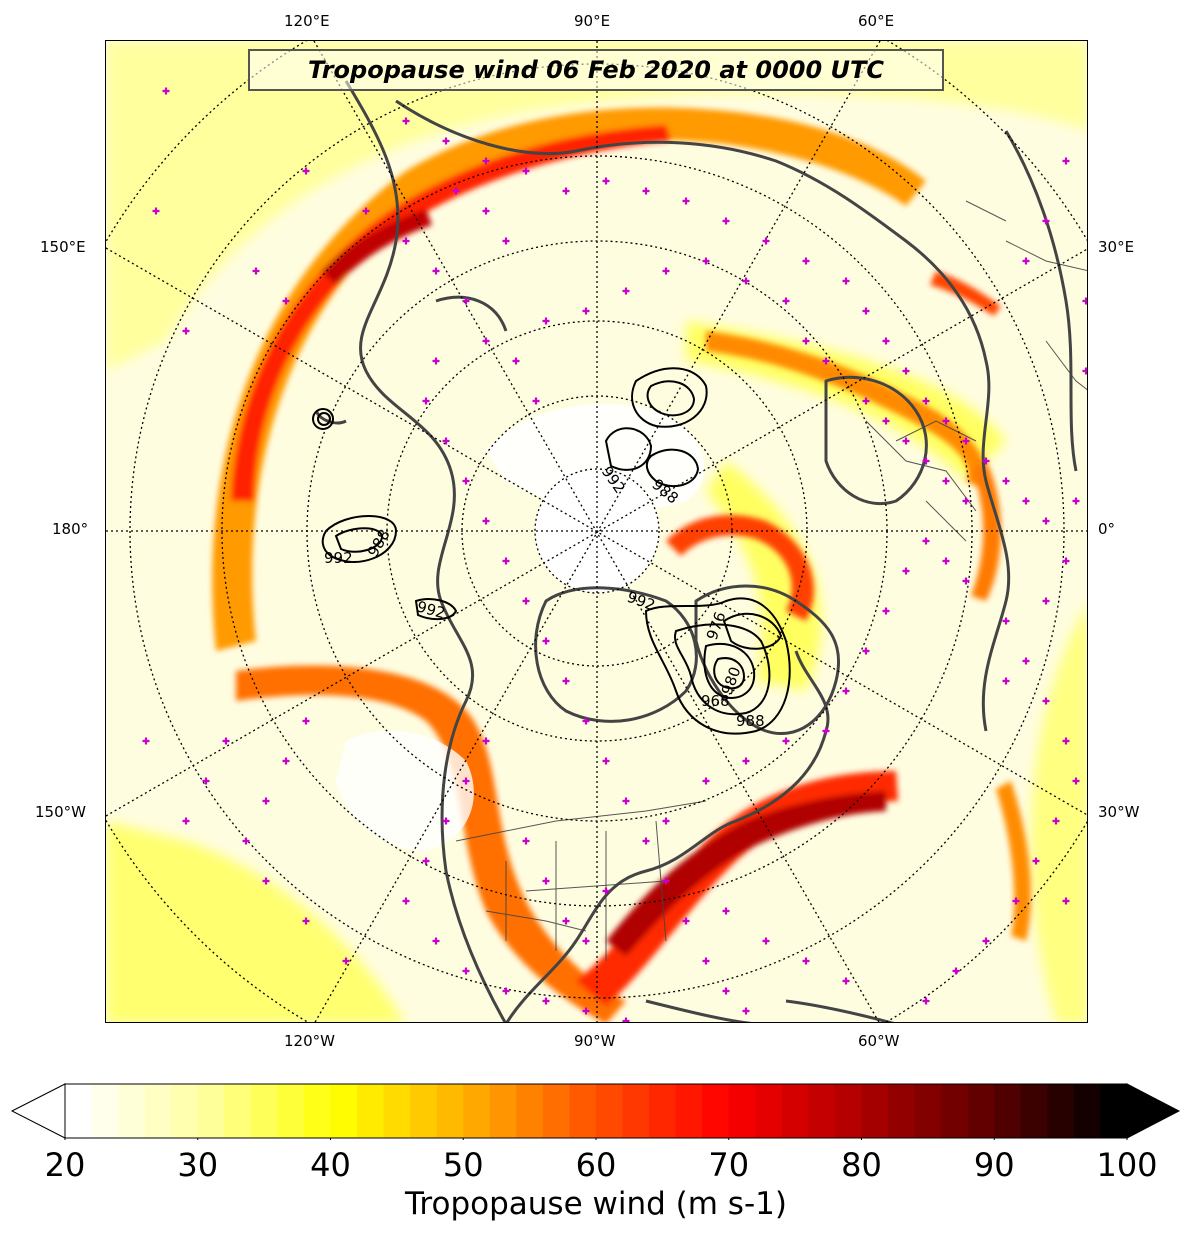 Image resolution: width=1192 pixels, height=1238 pixels. What do you see at coordinates (63, 247) in the screenshot?
I see `lon-label-left-1: 150°E` at bounding box center [63, 247].